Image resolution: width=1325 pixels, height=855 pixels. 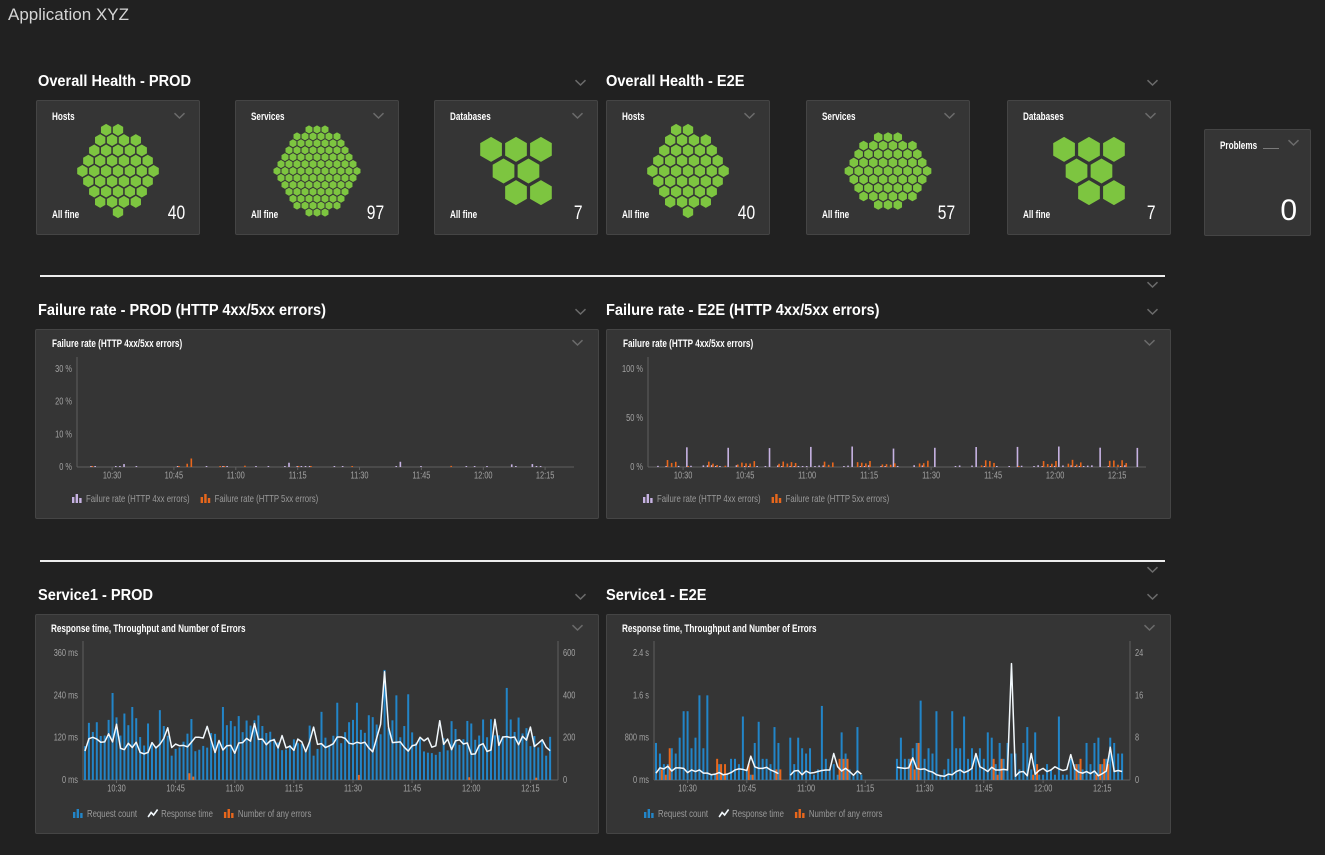 What do you see at coordinates (602, 561) in the screenshot?
I see `divider-line` at bounding box center [602, 561].